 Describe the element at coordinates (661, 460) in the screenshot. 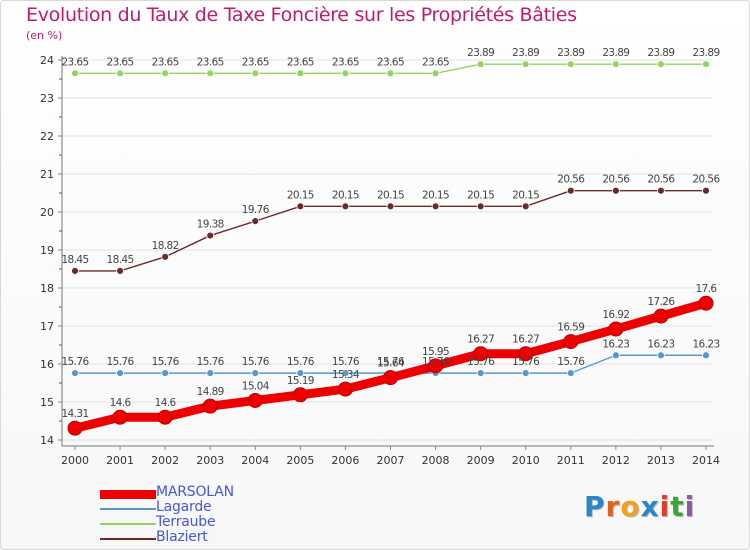

I see `x-tick-label: 2013` at that location.